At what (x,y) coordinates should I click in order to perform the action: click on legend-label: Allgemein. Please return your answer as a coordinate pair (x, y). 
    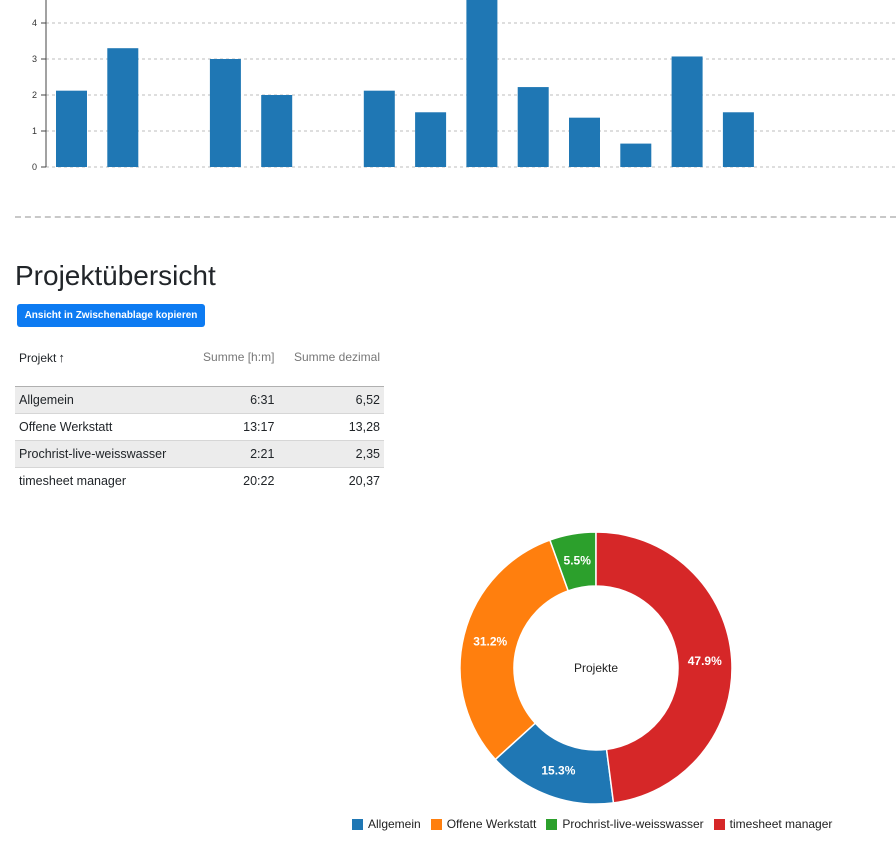
    Looking at the image, I should click on (394, 824).